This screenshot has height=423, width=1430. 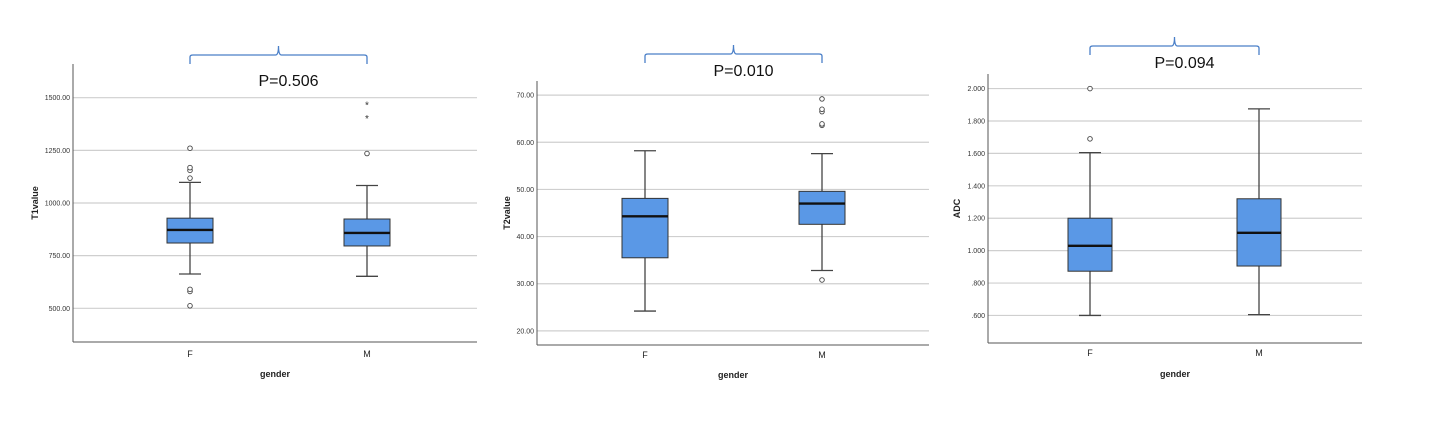 What do you see at coordinates (60, 256) in the screenshot?
I see `y-tick-label: 750.00` at bounding box center [60, 256].